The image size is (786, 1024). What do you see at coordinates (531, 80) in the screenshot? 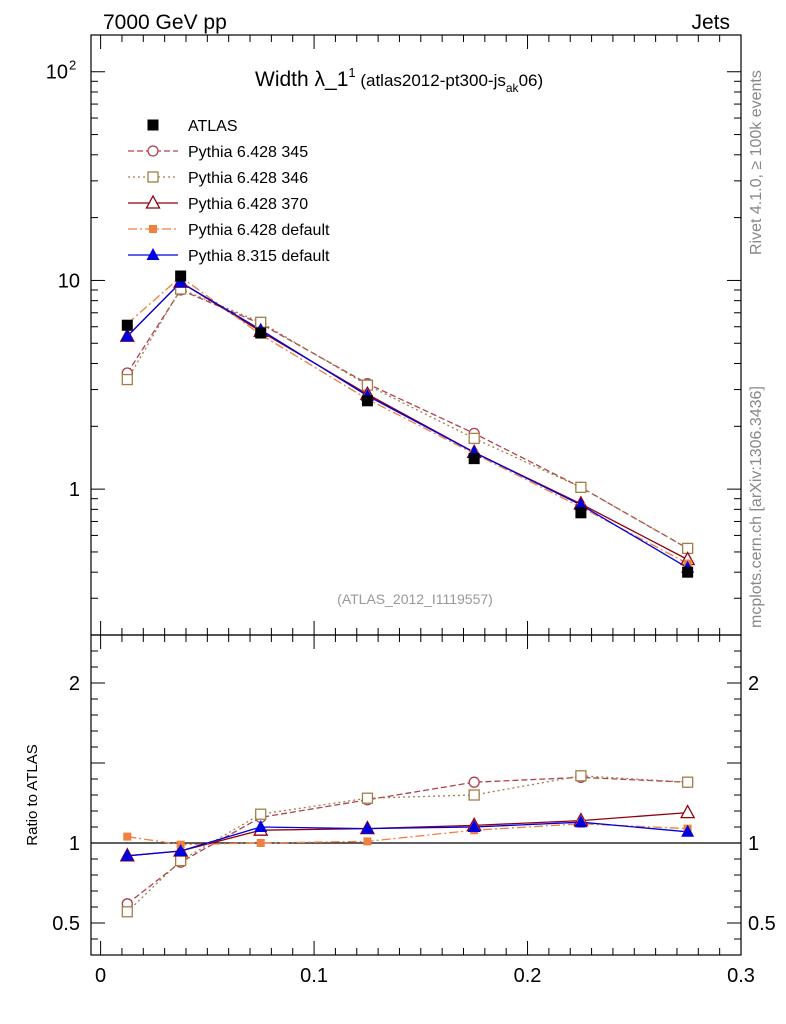
I see `title-paren-close: 06)` at bounding box center [531, 80].